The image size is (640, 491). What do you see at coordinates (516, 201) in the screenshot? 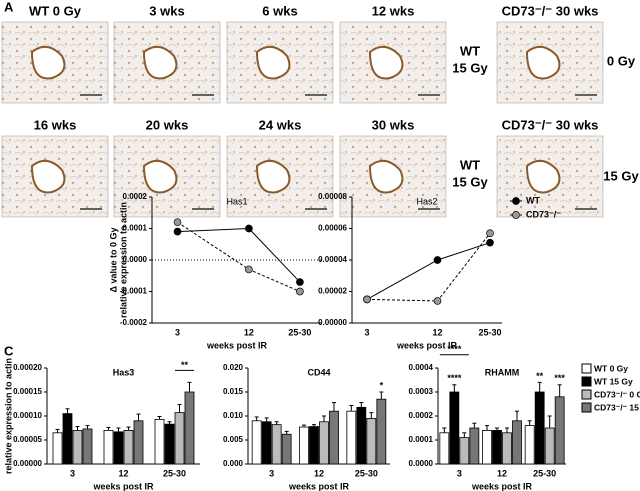
I see `legend-marker` at bounding box center [516, 201].